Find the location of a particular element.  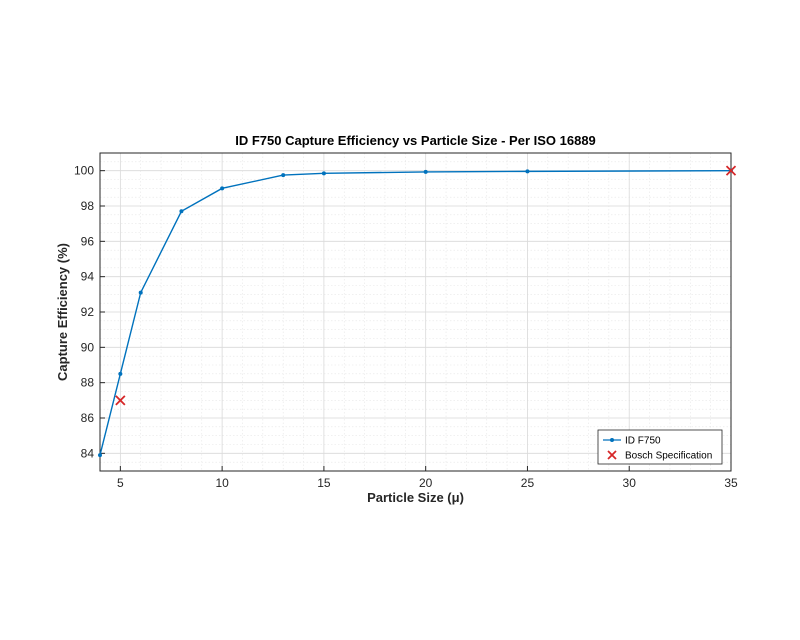

legend-marker-bosch-specification is located at coordinates (612, 455).